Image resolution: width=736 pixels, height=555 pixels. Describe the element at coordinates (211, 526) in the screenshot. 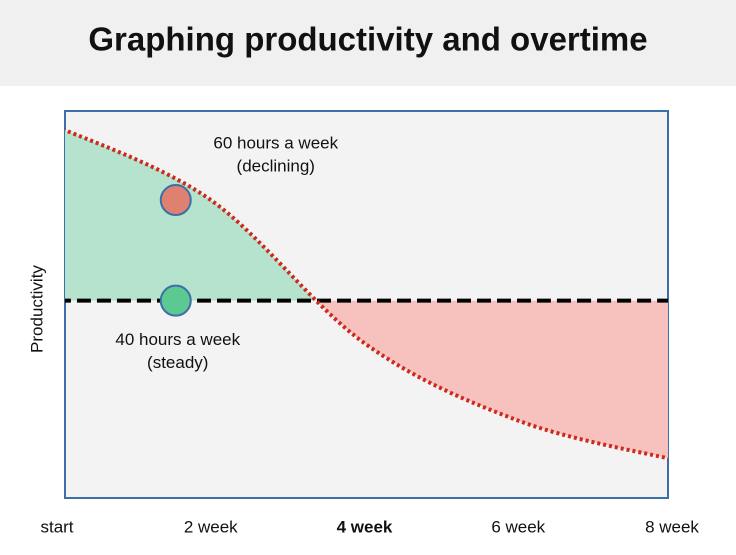

I see `x-tick-label: 2 week` at that location.